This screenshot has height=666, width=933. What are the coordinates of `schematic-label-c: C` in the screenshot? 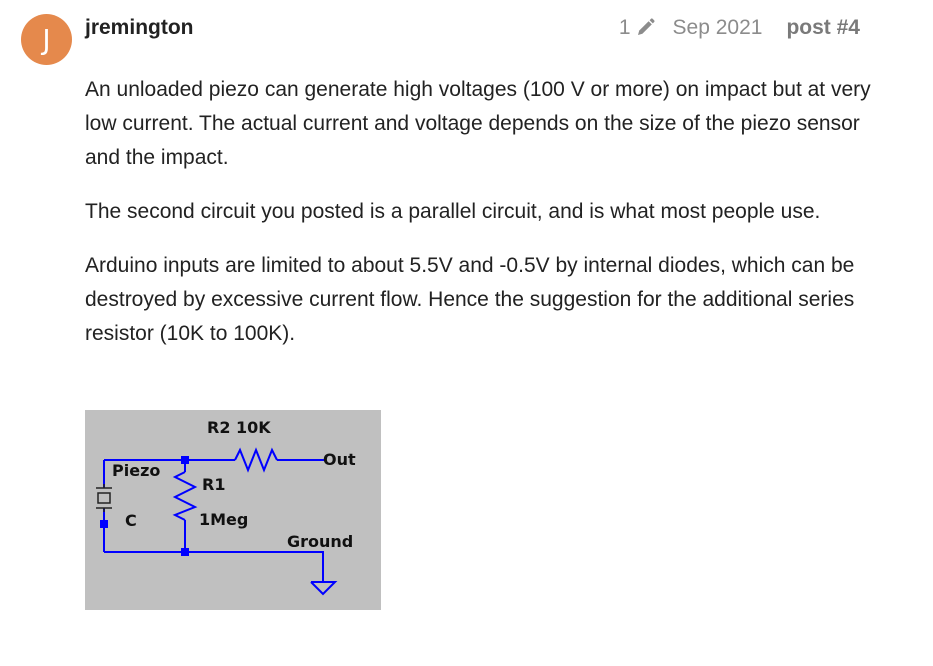 It's located at (131, 520).